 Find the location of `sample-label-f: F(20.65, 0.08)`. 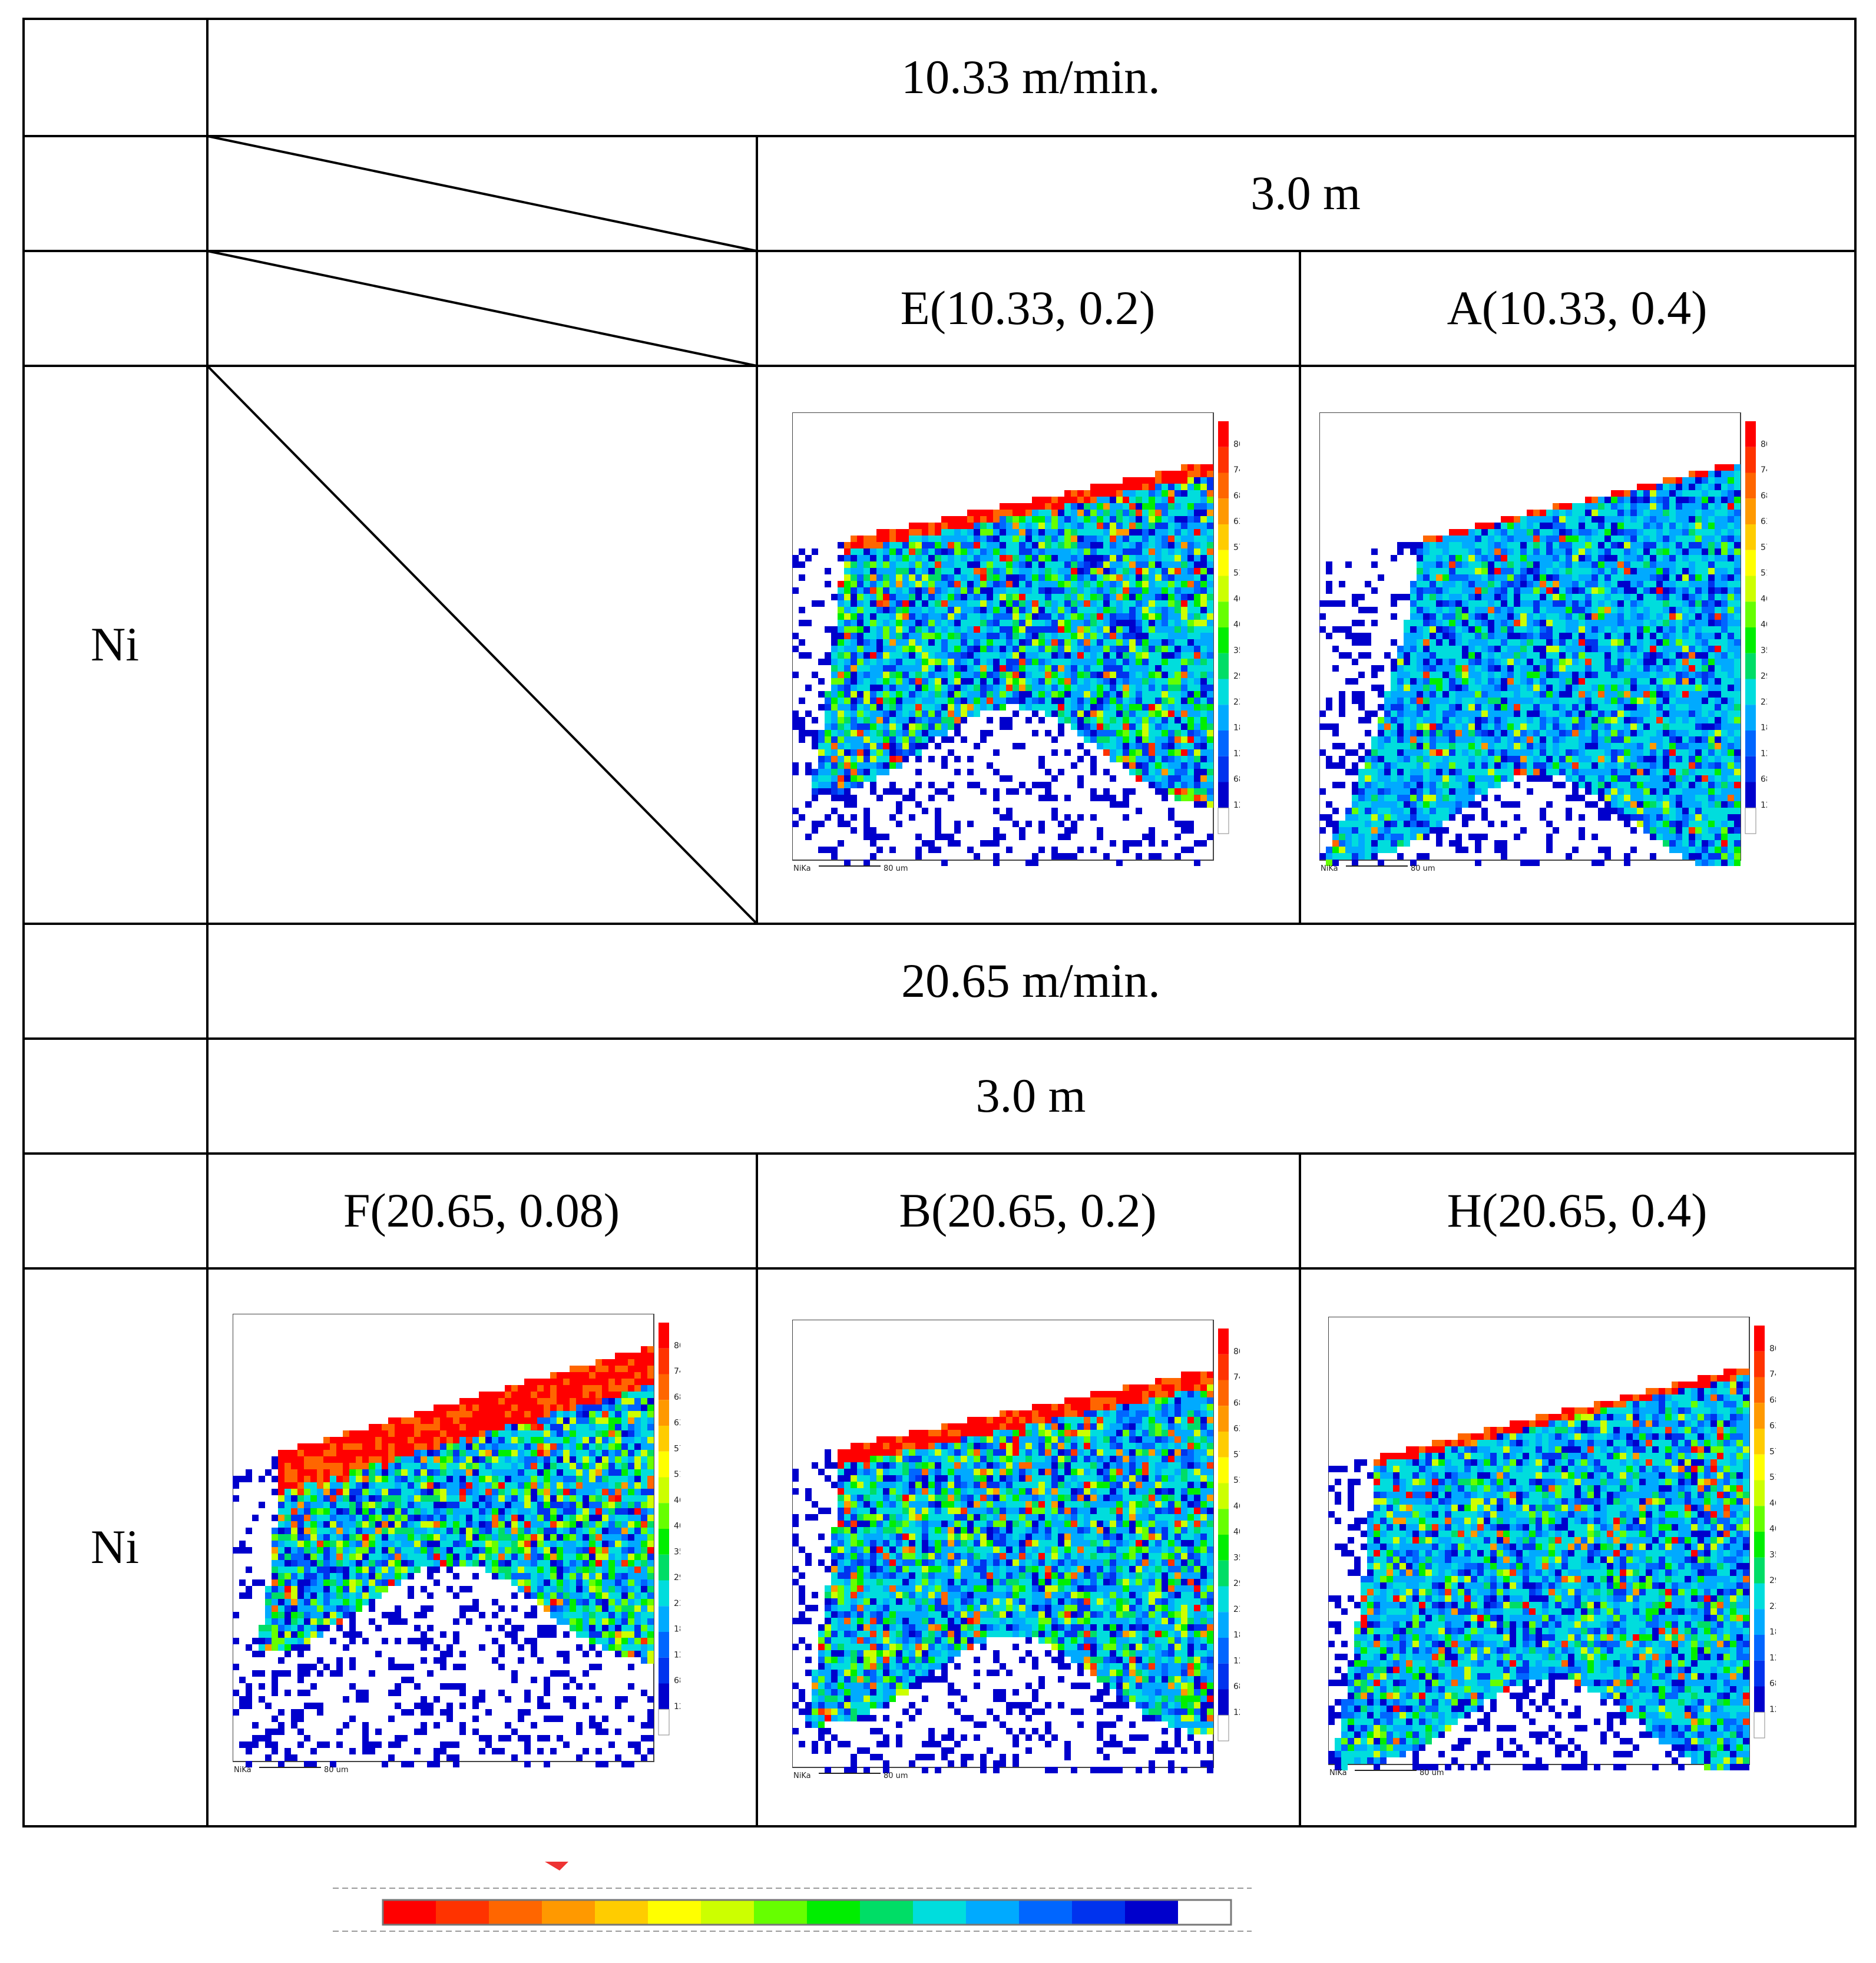

sample-label-f: F(20.65, 0.08) is located at coordinates (481, 1210).